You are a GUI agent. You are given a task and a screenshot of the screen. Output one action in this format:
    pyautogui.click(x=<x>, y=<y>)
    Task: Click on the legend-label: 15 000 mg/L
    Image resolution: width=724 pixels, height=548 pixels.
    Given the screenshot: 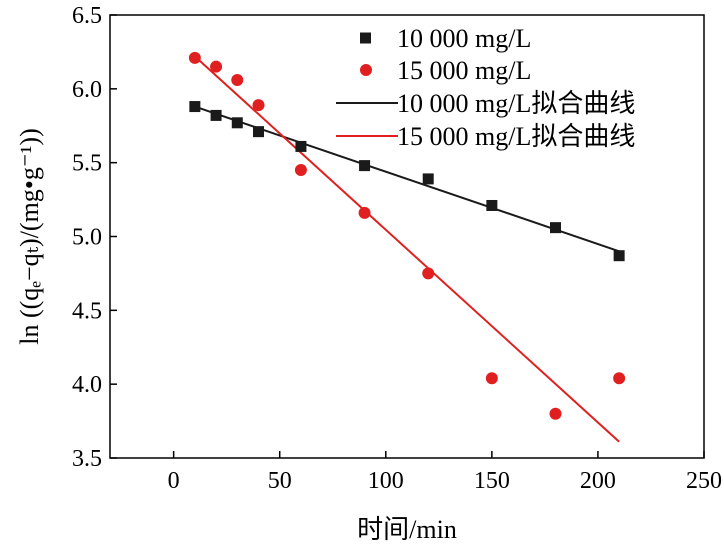 What is the action you would take?
    pyautogui.click(x=464, y=70)
    